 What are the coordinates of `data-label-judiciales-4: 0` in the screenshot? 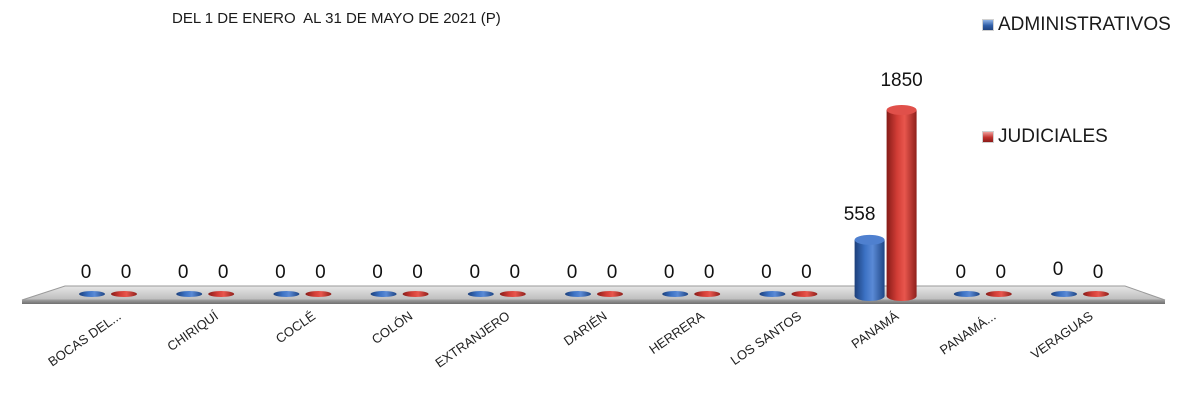 It's located at (515, 272).